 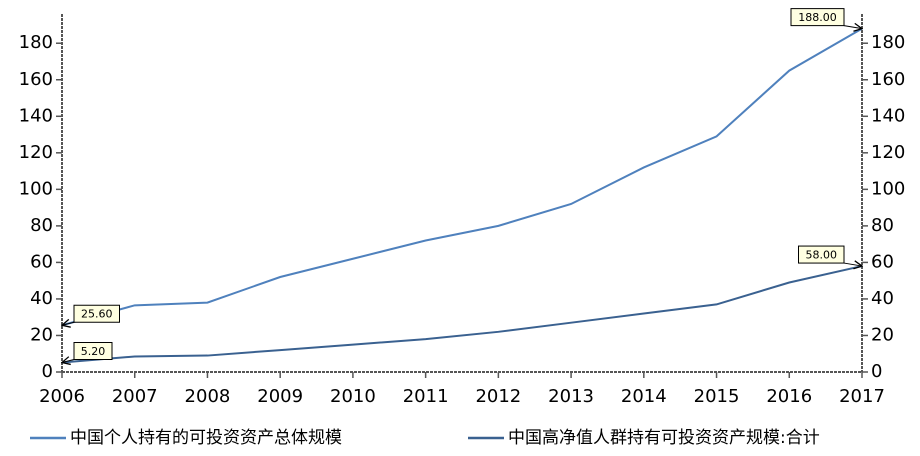 What do you see at coordinates (888, 115) in the screenshot?
I see `y2-tick-label: 140` at bounding box center [888, 115].